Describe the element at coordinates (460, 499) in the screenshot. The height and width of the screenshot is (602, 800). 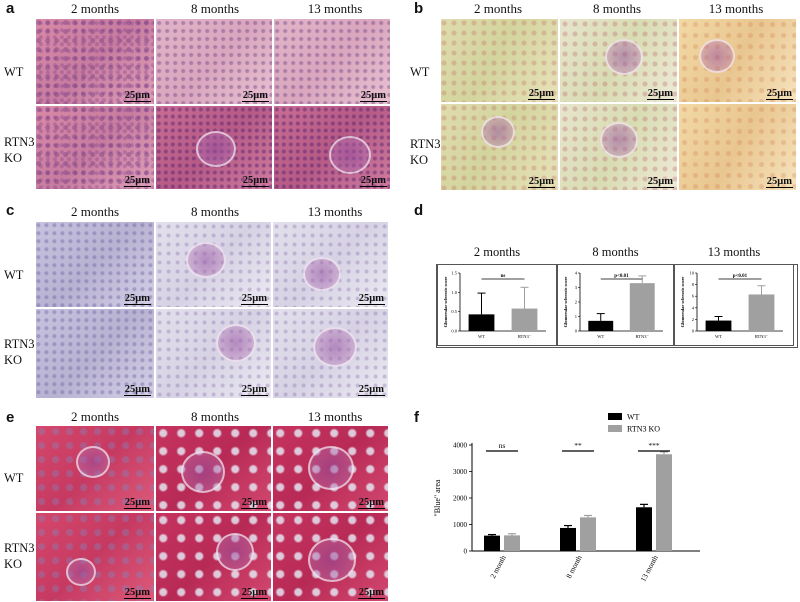
I see `chart-f-ytick-label: 2000` at that location.